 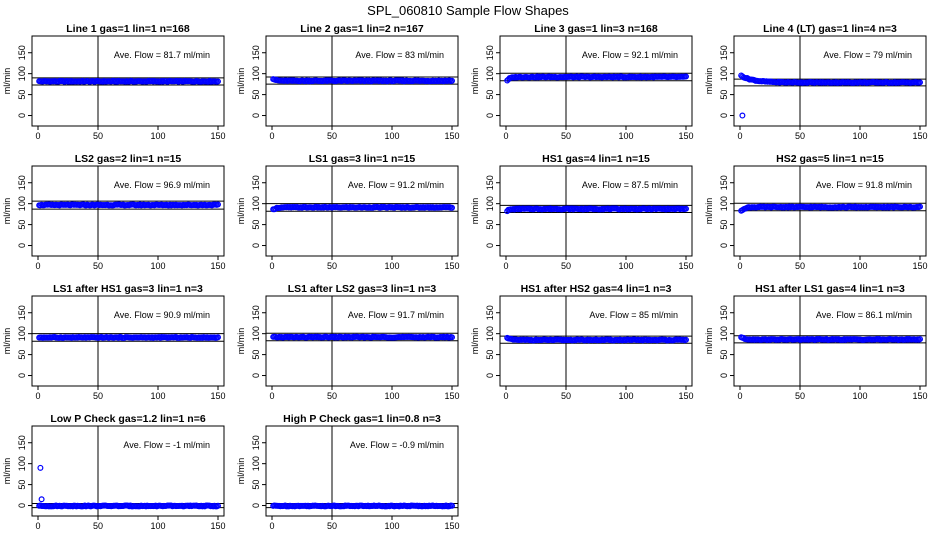 What do you see at coordinates (867, 55) in the screenshot?
I see `average-flow-annotation: Ave. Flow = 79 ml/min` at bounding box center [867, 55].